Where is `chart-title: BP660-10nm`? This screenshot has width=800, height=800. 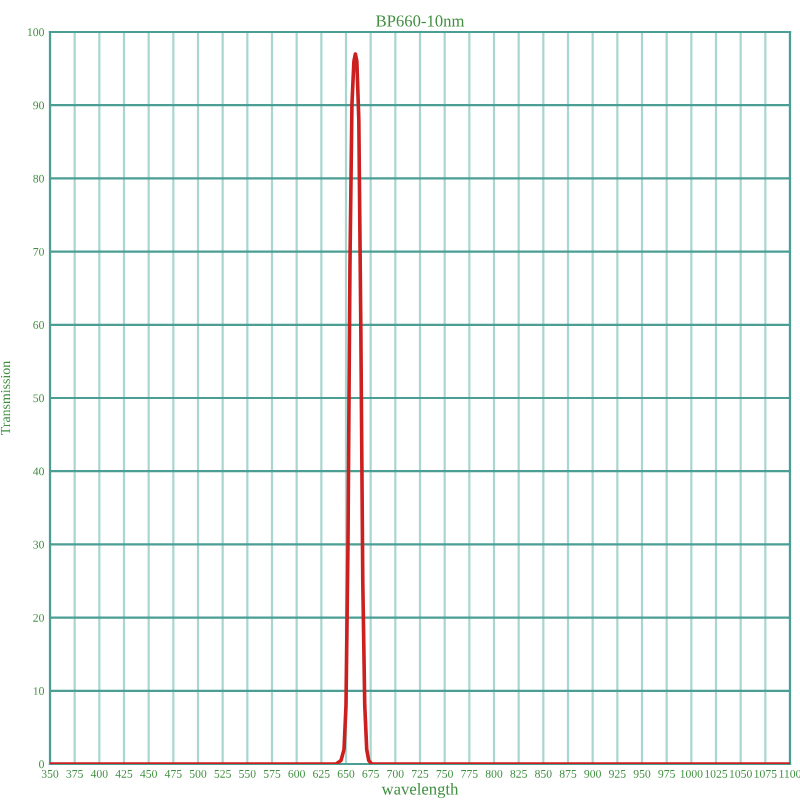
chart-title: BP660-10nm is located at coordinates (420, 21).